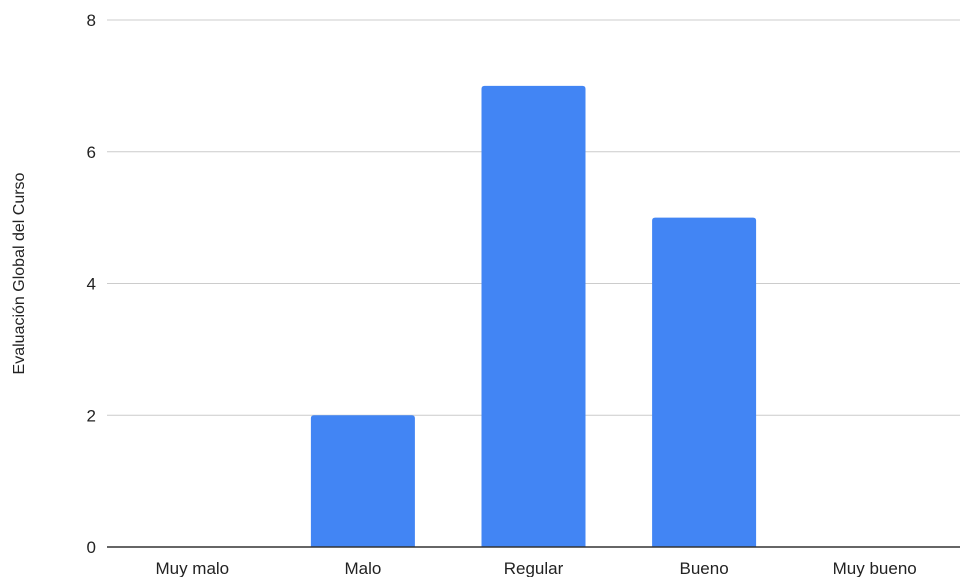 This screenshot has height=577, width=961. Describe the element at coordinates (19, 273) in the screenshot. I see `y-axis-title: Evaluación Global del Curso` at that location.